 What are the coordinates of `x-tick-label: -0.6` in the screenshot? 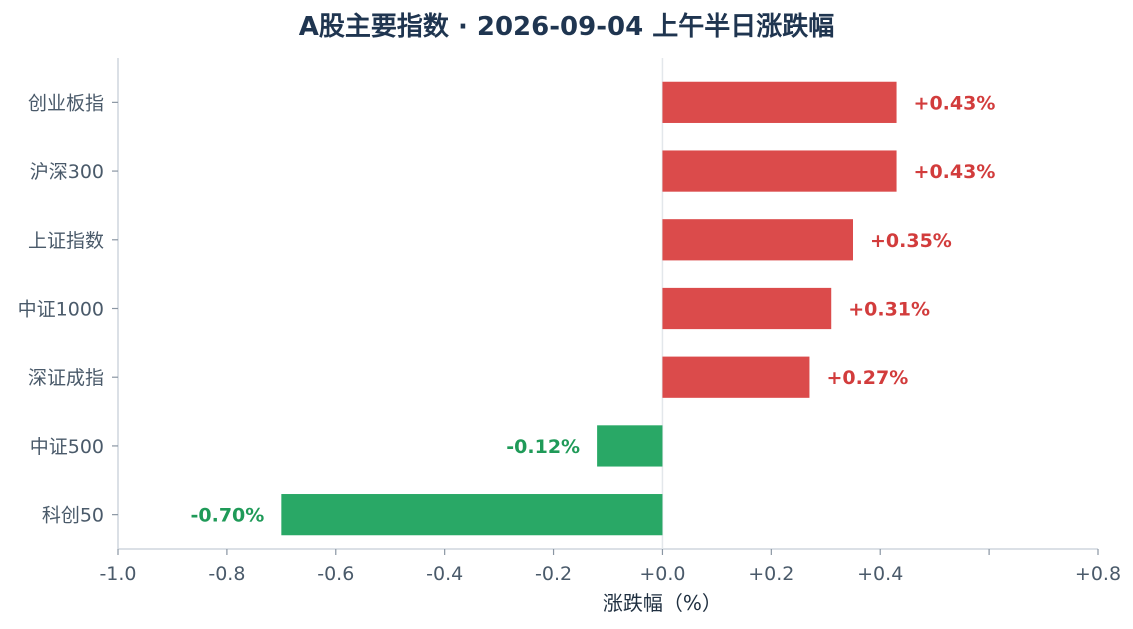 It's located at (335, 574).